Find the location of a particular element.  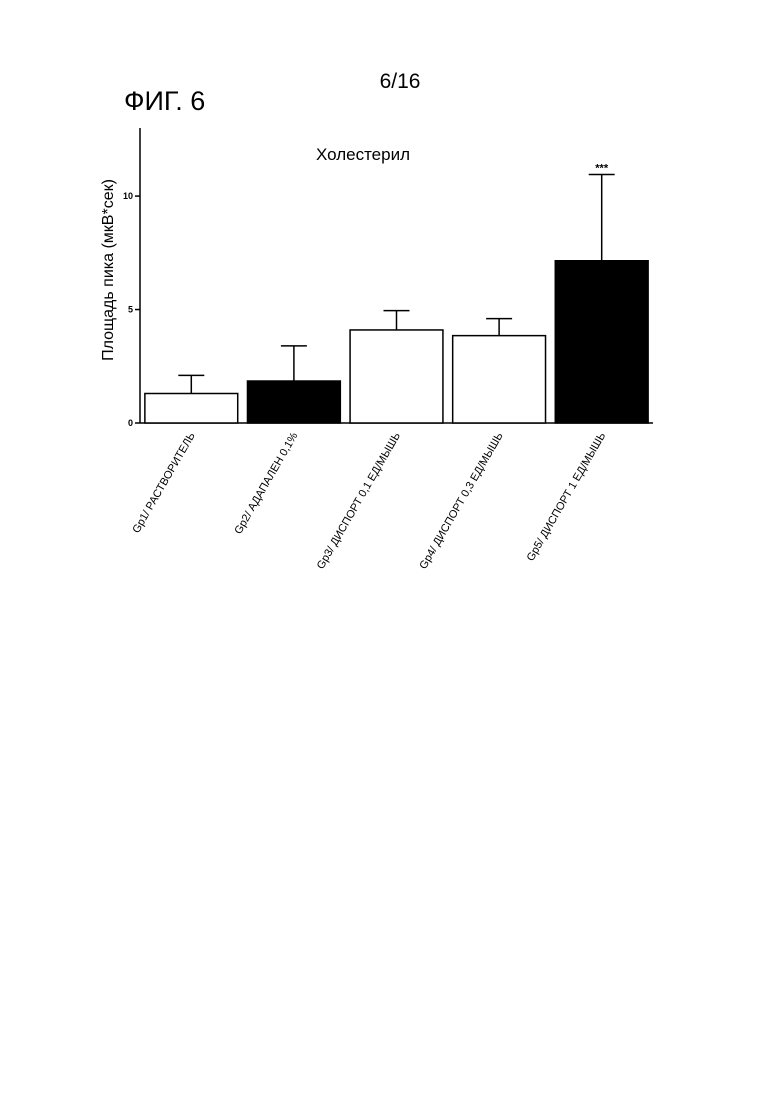

y-ticks: 0 5 10 is located at coordinates (131, 309).